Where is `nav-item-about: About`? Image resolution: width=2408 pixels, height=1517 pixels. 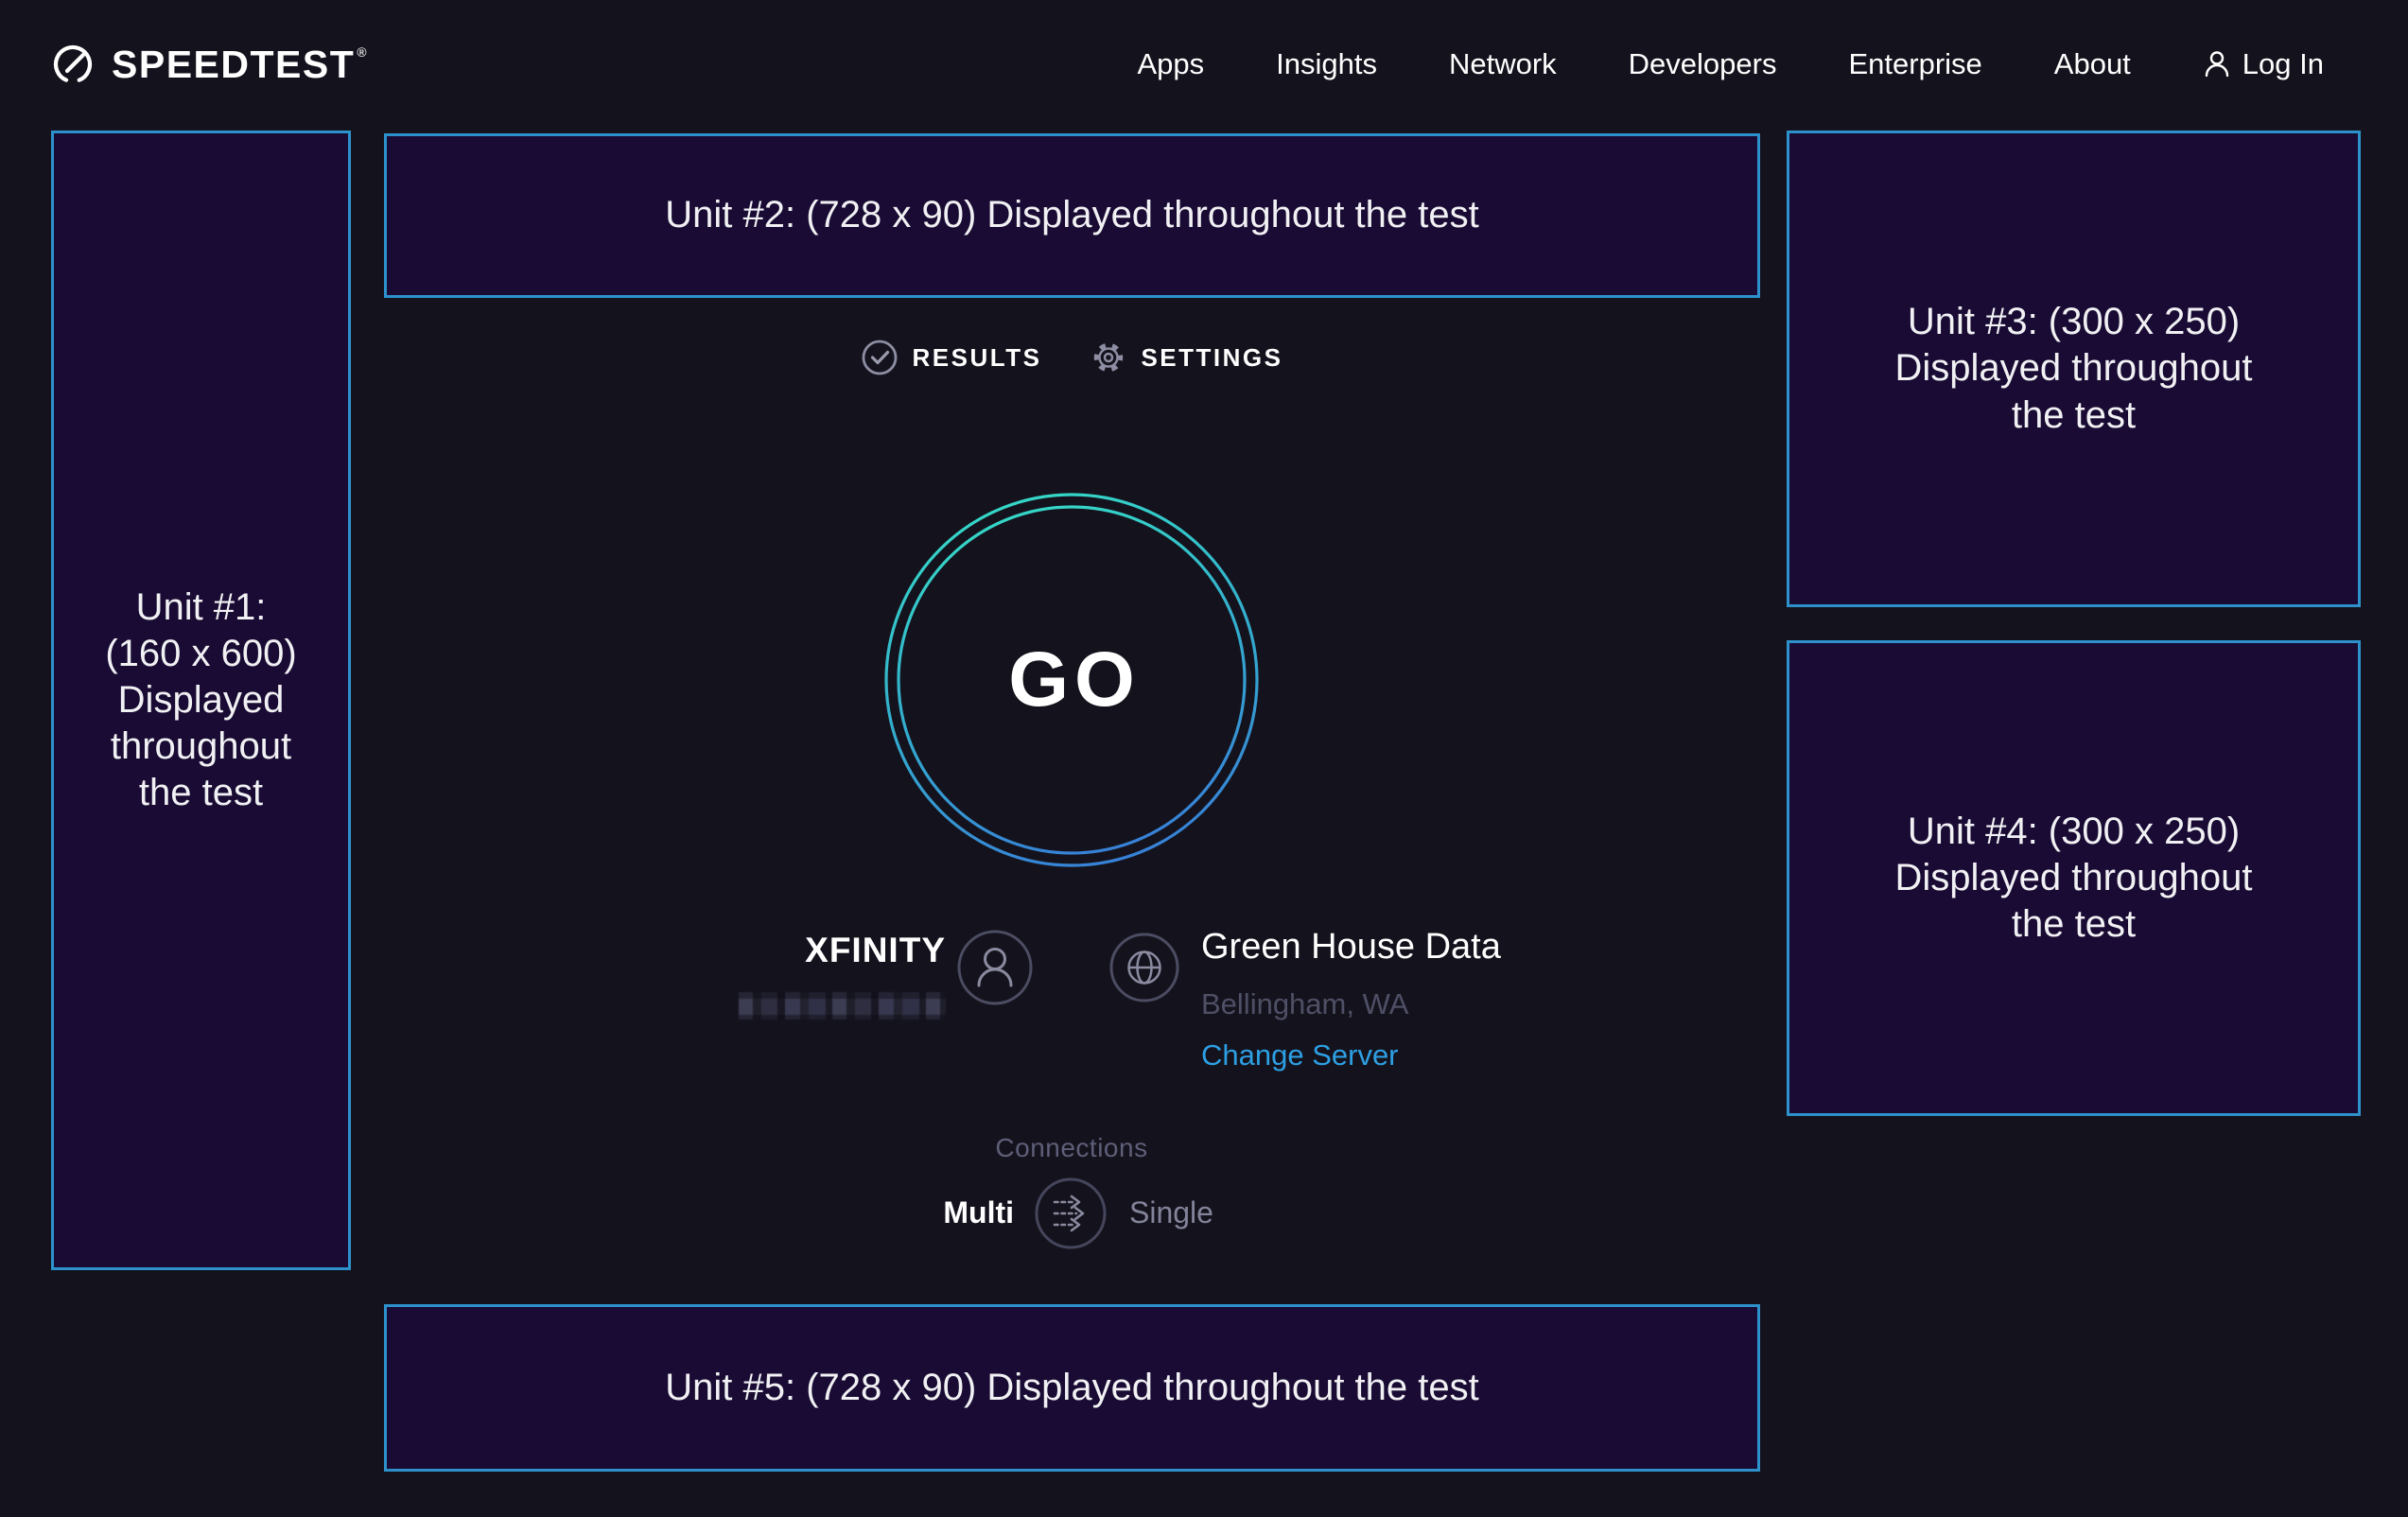
nav-item-about: About is located at coordinates (2092, 63).